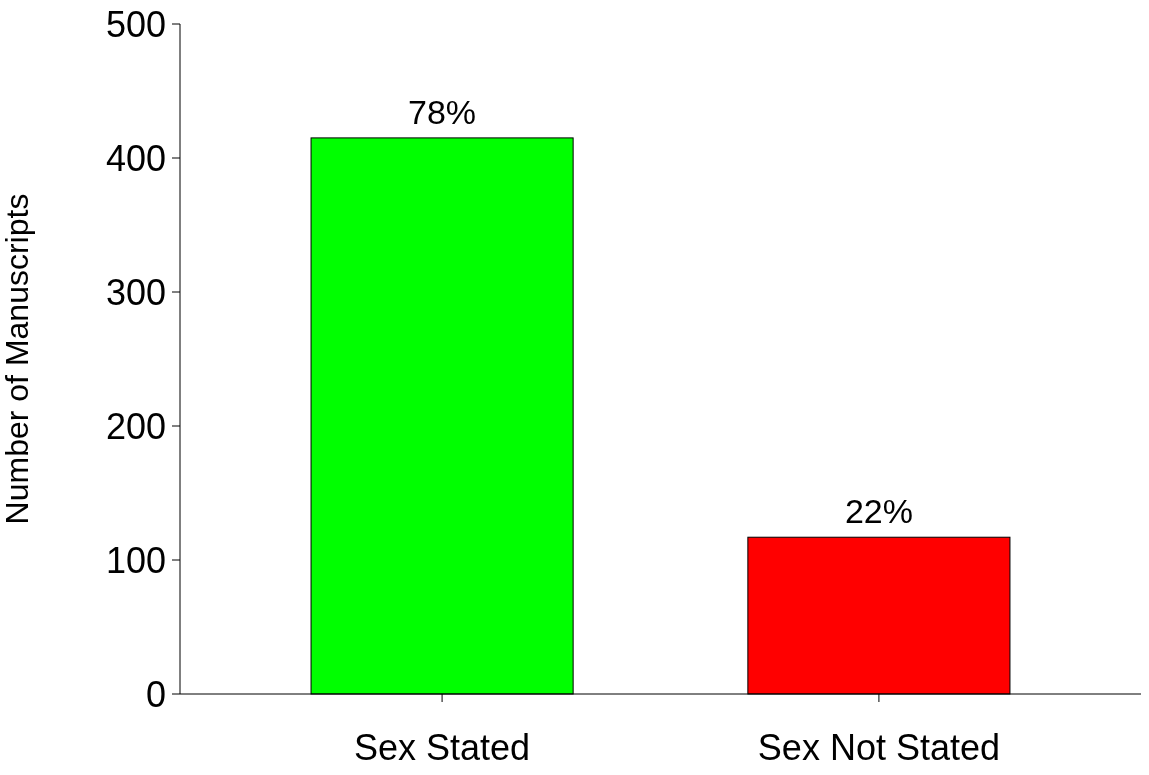 This screenshot has height=775, width=1149. Describe the element at coordinates (135, 426) in the screenshot. I see `y-tick-label: 200` at that location.